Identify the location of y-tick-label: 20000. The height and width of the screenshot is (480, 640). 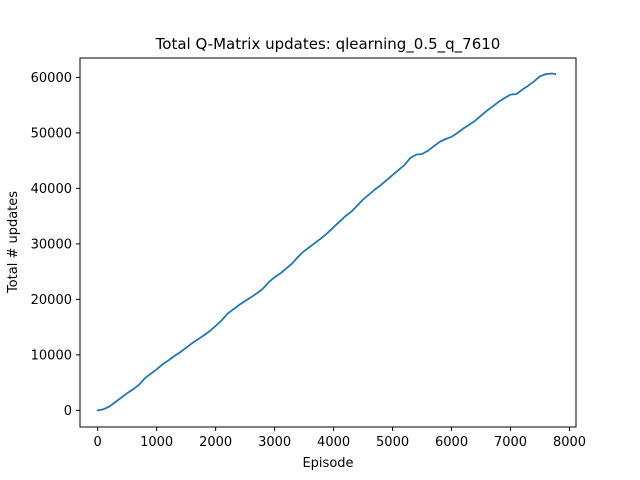
(51, 300).